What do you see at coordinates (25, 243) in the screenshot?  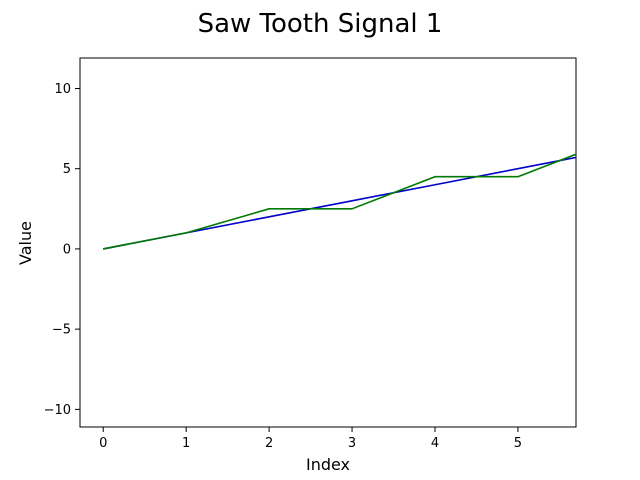 I see `y-axis-label: Value` at bounding box center [25, 243].